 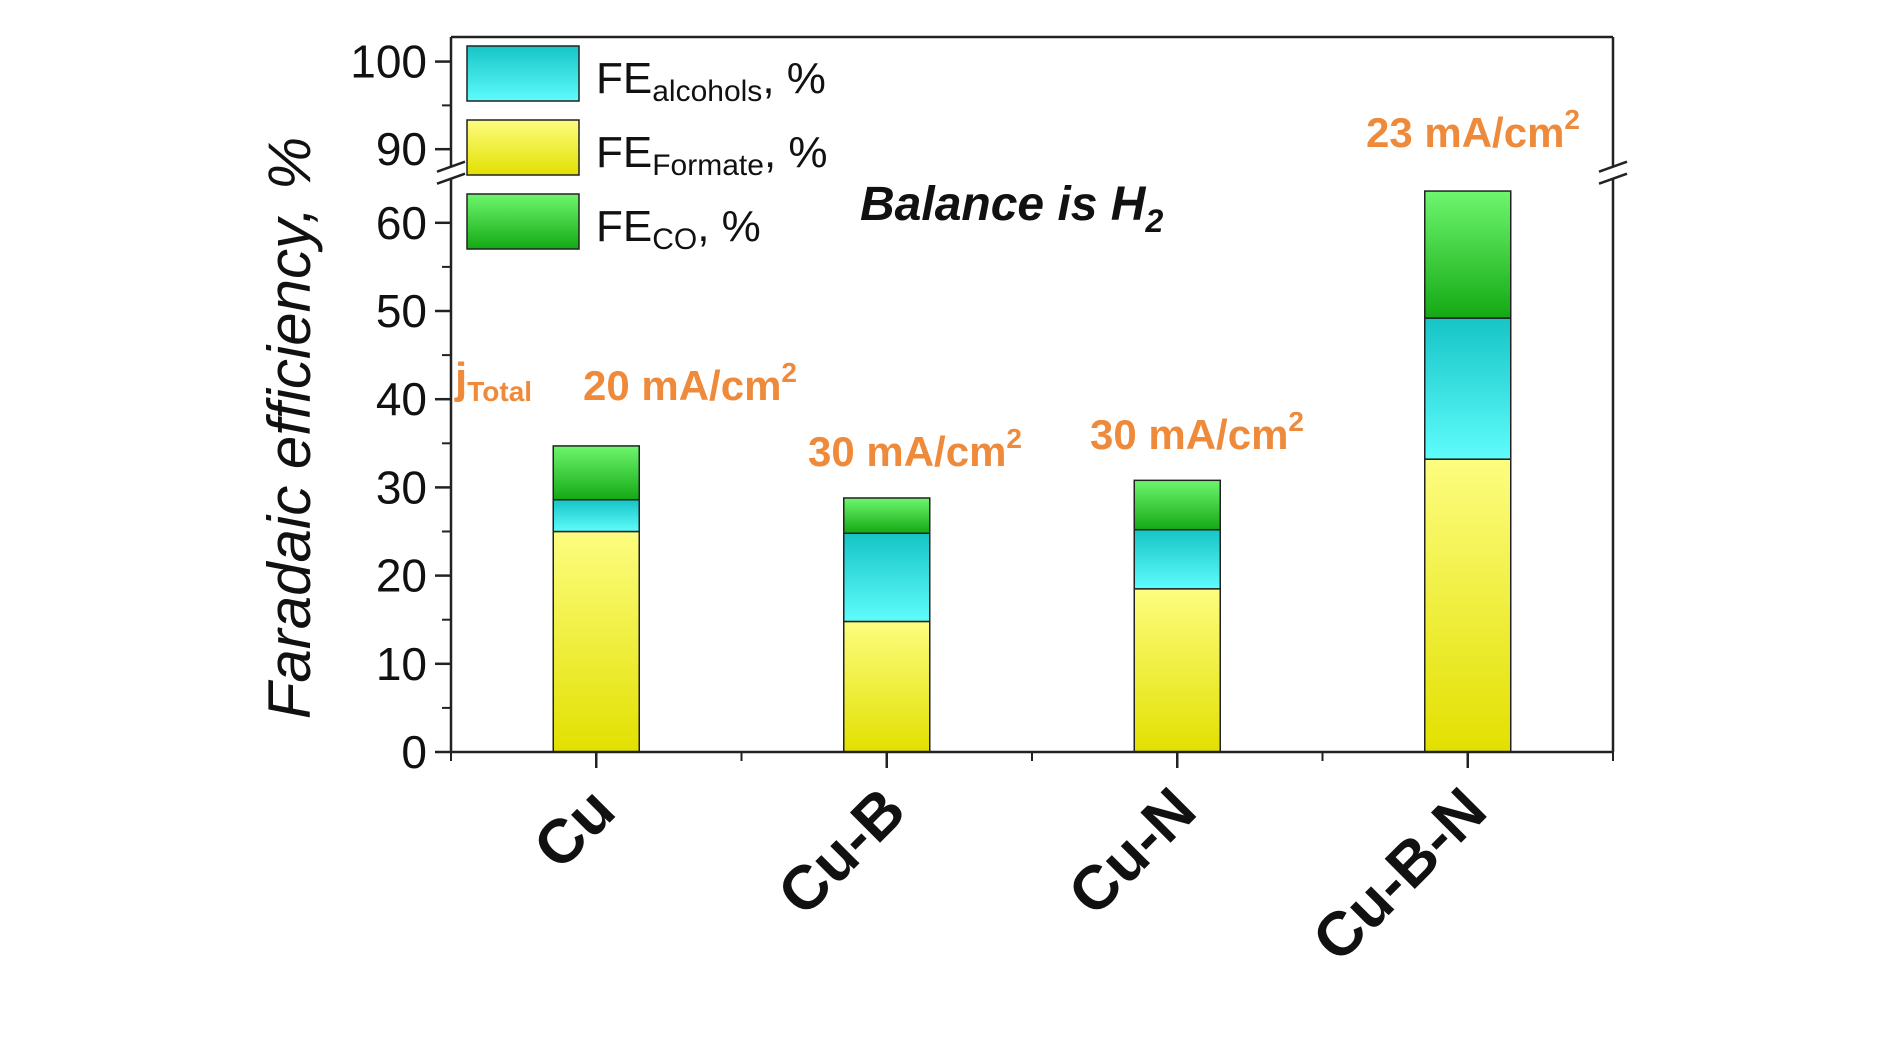 I want to click on y-axis-title: Faradaic efficiency, %, so click(x=289, y=428).